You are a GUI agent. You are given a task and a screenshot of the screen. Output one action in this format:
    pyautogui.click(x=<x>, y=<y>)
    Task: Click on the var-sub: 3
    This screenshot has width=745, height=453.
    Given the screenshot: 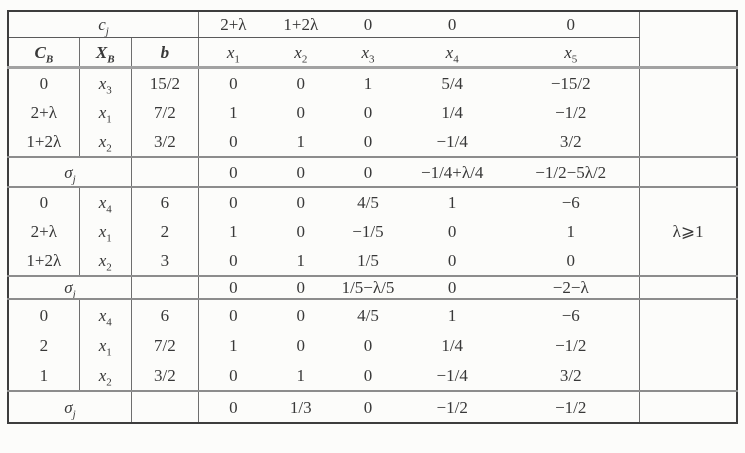 What is the action you would take?
    pyautogui.click(x=371, y=58)
    